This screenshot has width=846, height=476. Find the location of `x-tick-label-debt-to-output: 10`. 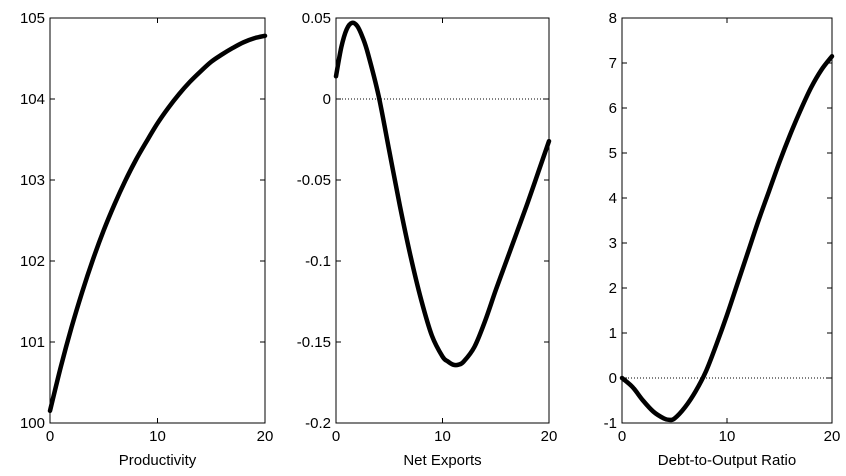

x-tick-label-debt-to-output: 10 is located at coordinates (727, 436).